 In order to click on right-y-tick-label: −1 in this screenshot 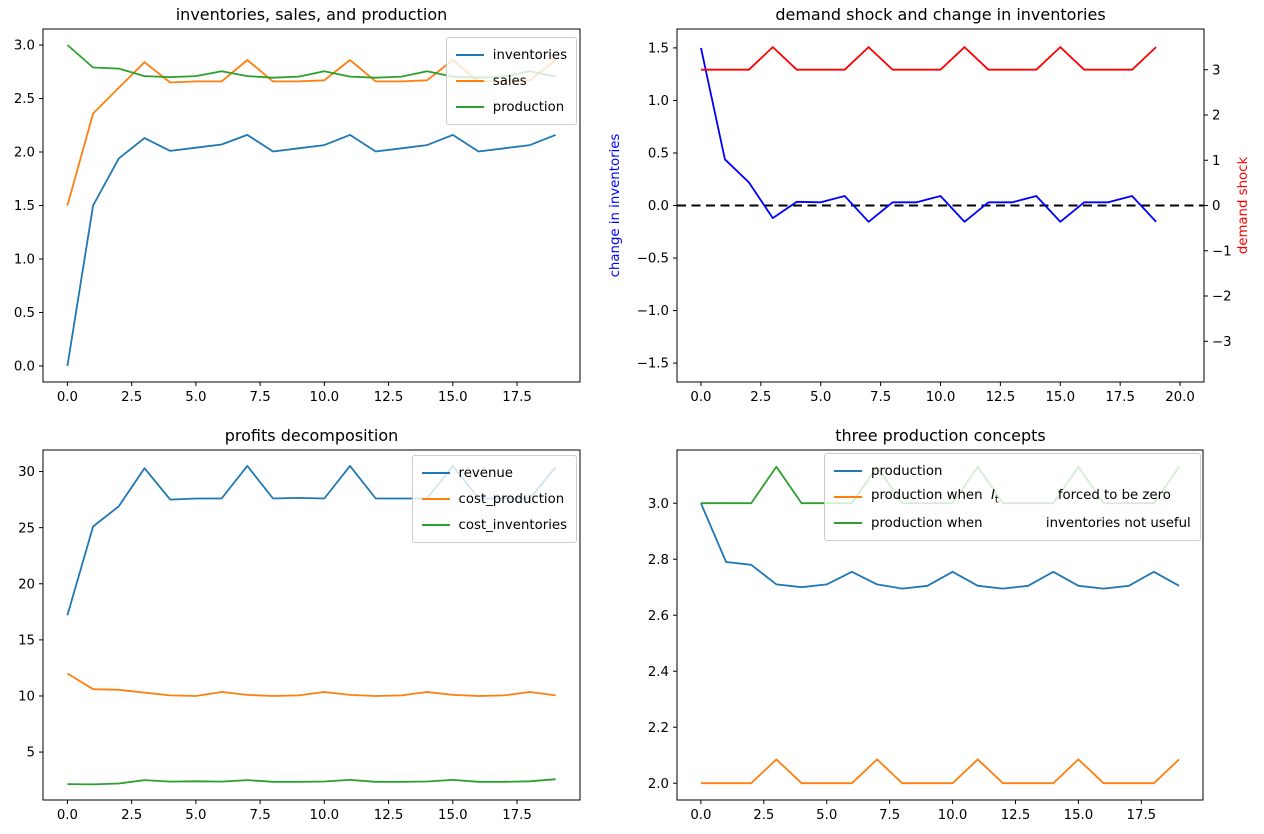, I will do `click(1222, 251)`.